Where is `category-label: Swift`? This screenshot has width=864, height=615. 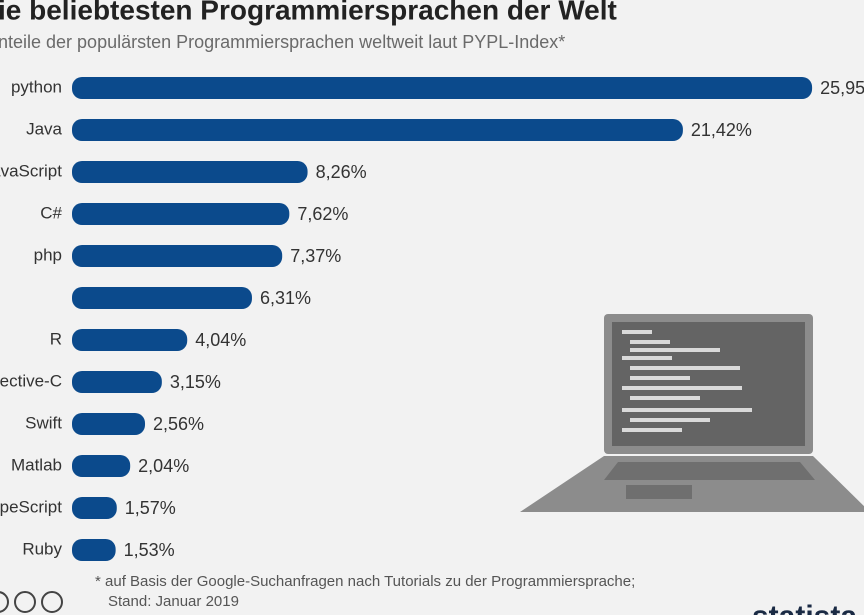
category-label: Swift is located at coordinates (43, 422).